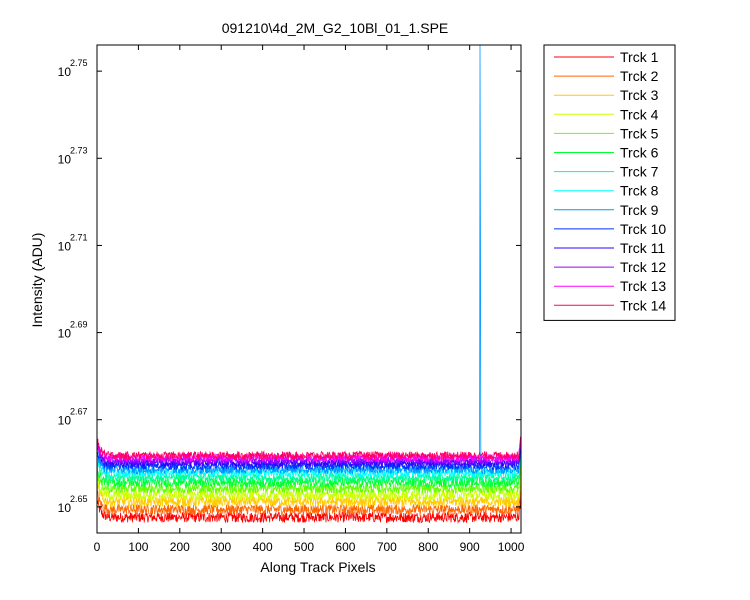  I want to click on legend-label: Trck 12, so click(643, 267).